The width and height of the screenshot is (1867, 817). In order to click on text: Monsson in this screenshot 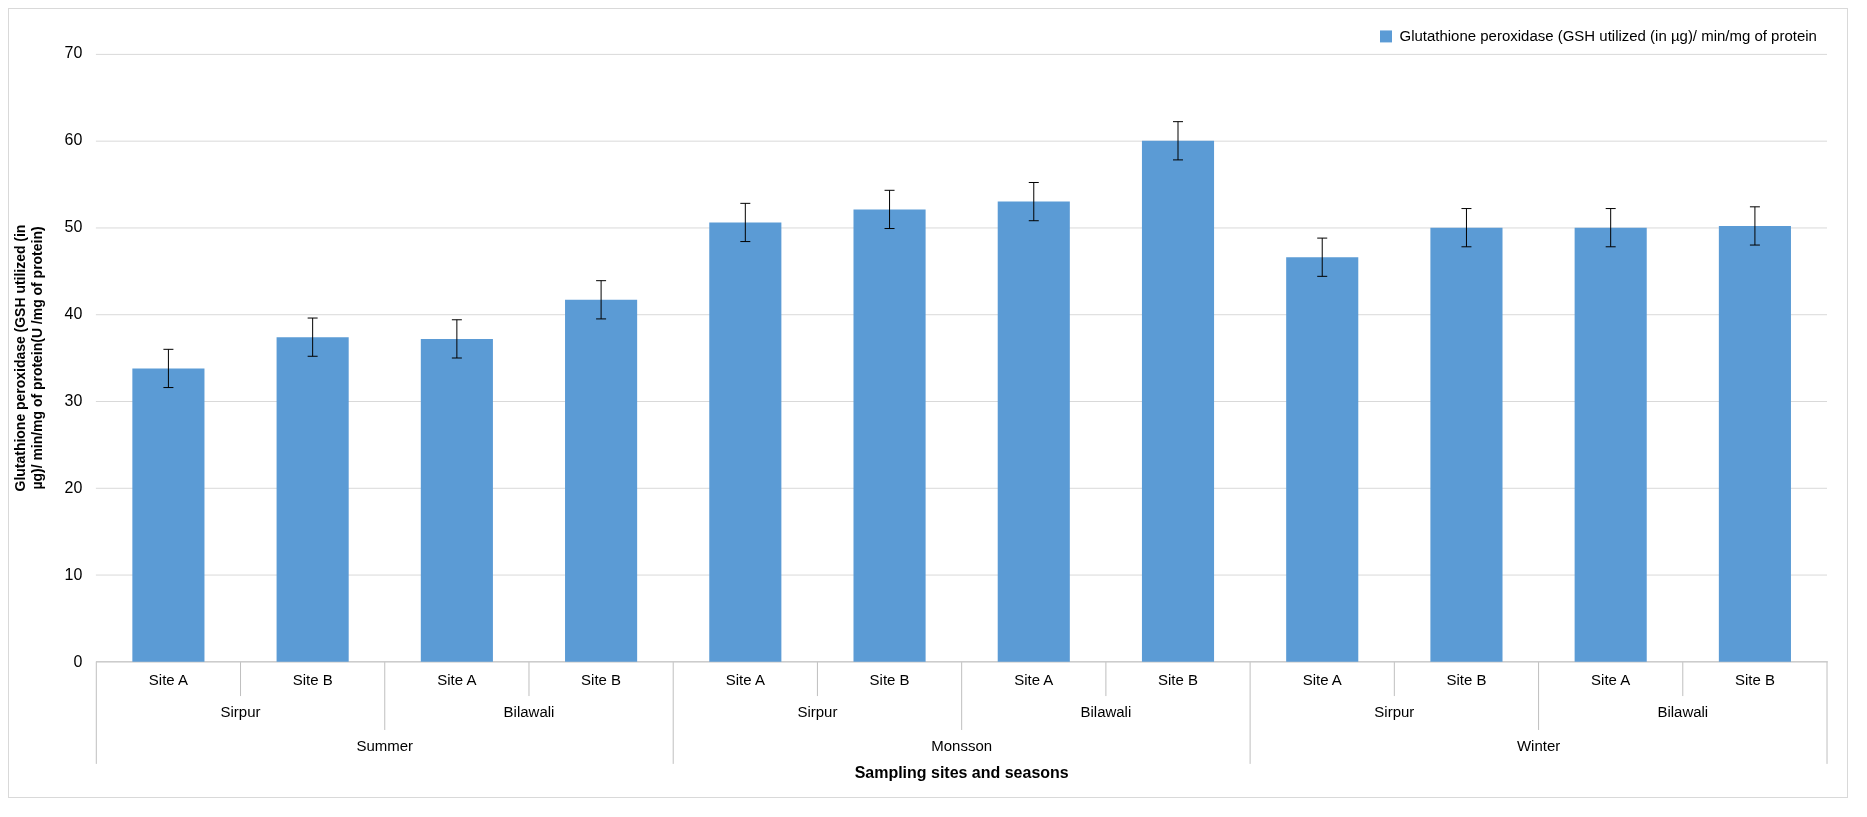, I will do `click(962, 746)`.